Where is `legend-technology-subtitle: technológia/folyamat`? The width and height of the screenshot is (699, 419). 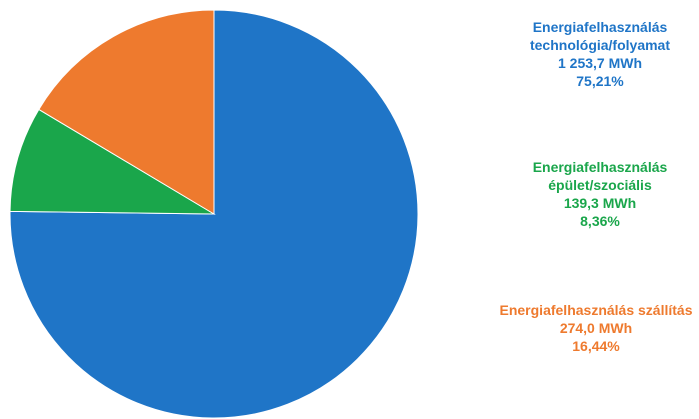
legend-technology-subtitle: technológia/folyamat is located at coordinates (600, 45).